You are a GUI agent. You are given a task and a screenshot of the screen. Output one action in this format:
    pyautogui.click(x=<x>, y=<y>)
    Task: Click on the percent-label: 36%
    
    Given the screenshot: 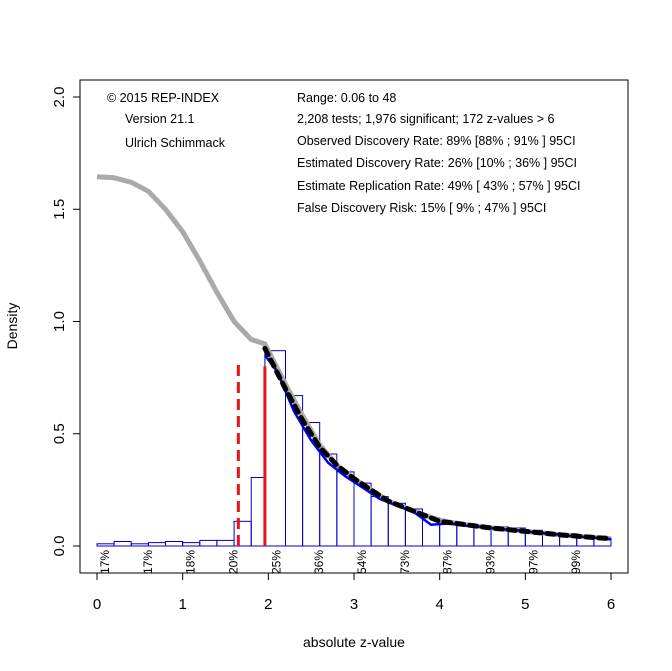 What is the action you would take?
    pyautogui.click(x=319, y=562)
    